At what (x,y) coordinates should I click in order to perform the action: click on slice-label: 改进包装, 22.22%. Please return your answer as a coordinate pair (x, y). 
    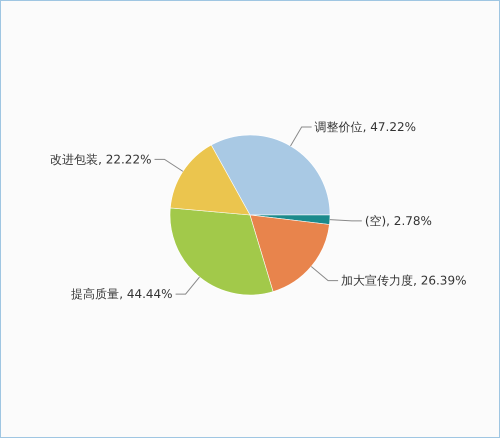
    Looking at the image, I should click on (101, 159).